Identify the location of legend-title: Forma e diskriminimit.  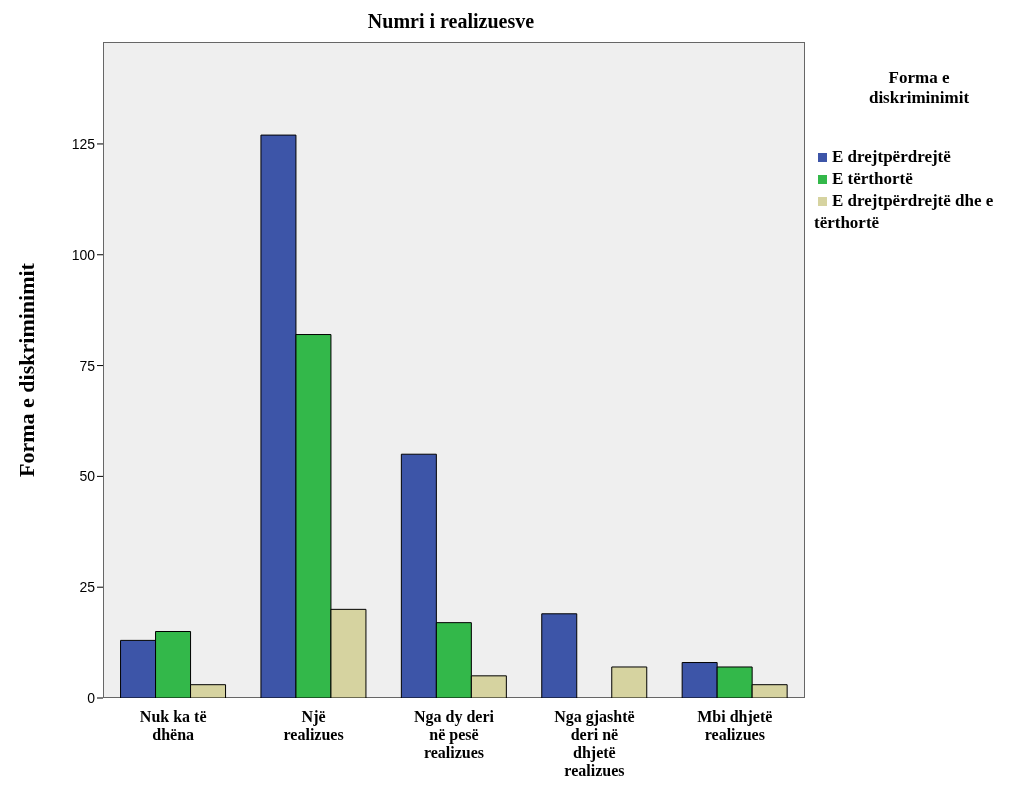
(919, 88).